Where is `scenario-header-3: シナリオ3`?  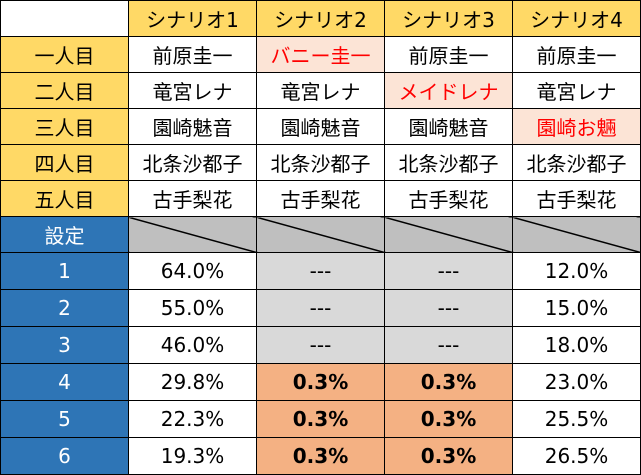 scenario-header-3: シナリオ3 is located at coordinates (448, 18).